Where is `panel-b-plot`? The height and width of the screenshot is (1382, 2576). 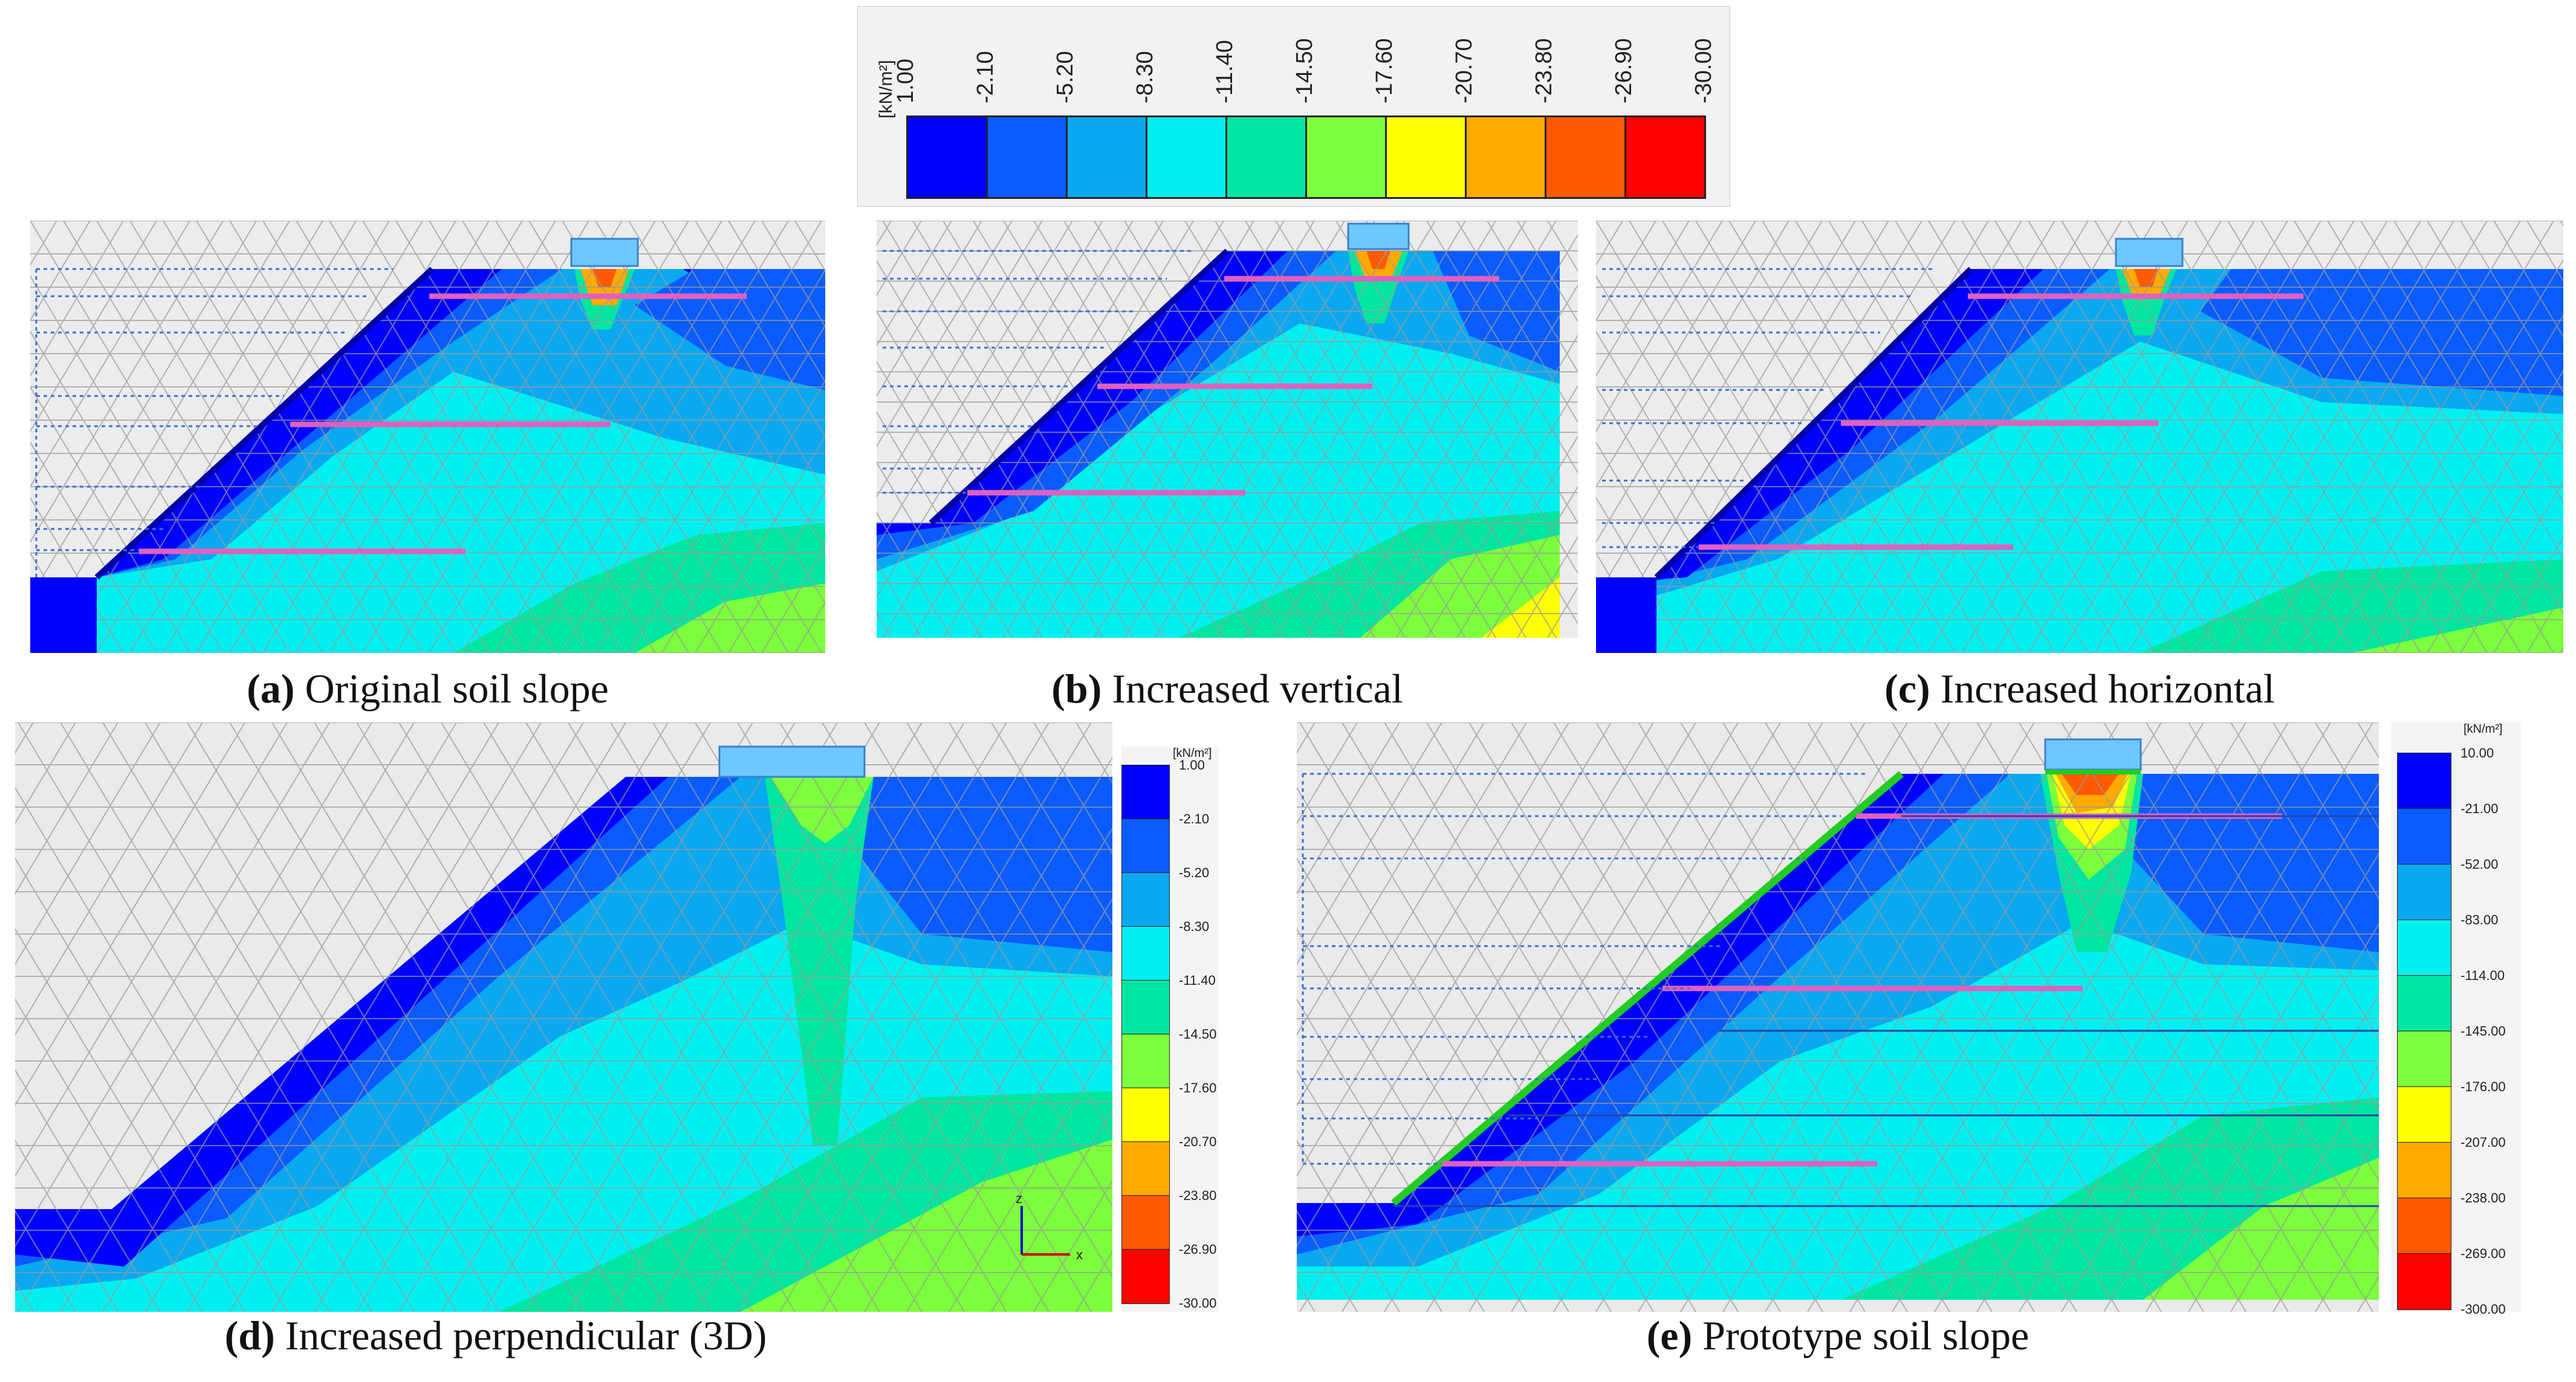
panel-b-plot is located at coordinates (1228, 430).